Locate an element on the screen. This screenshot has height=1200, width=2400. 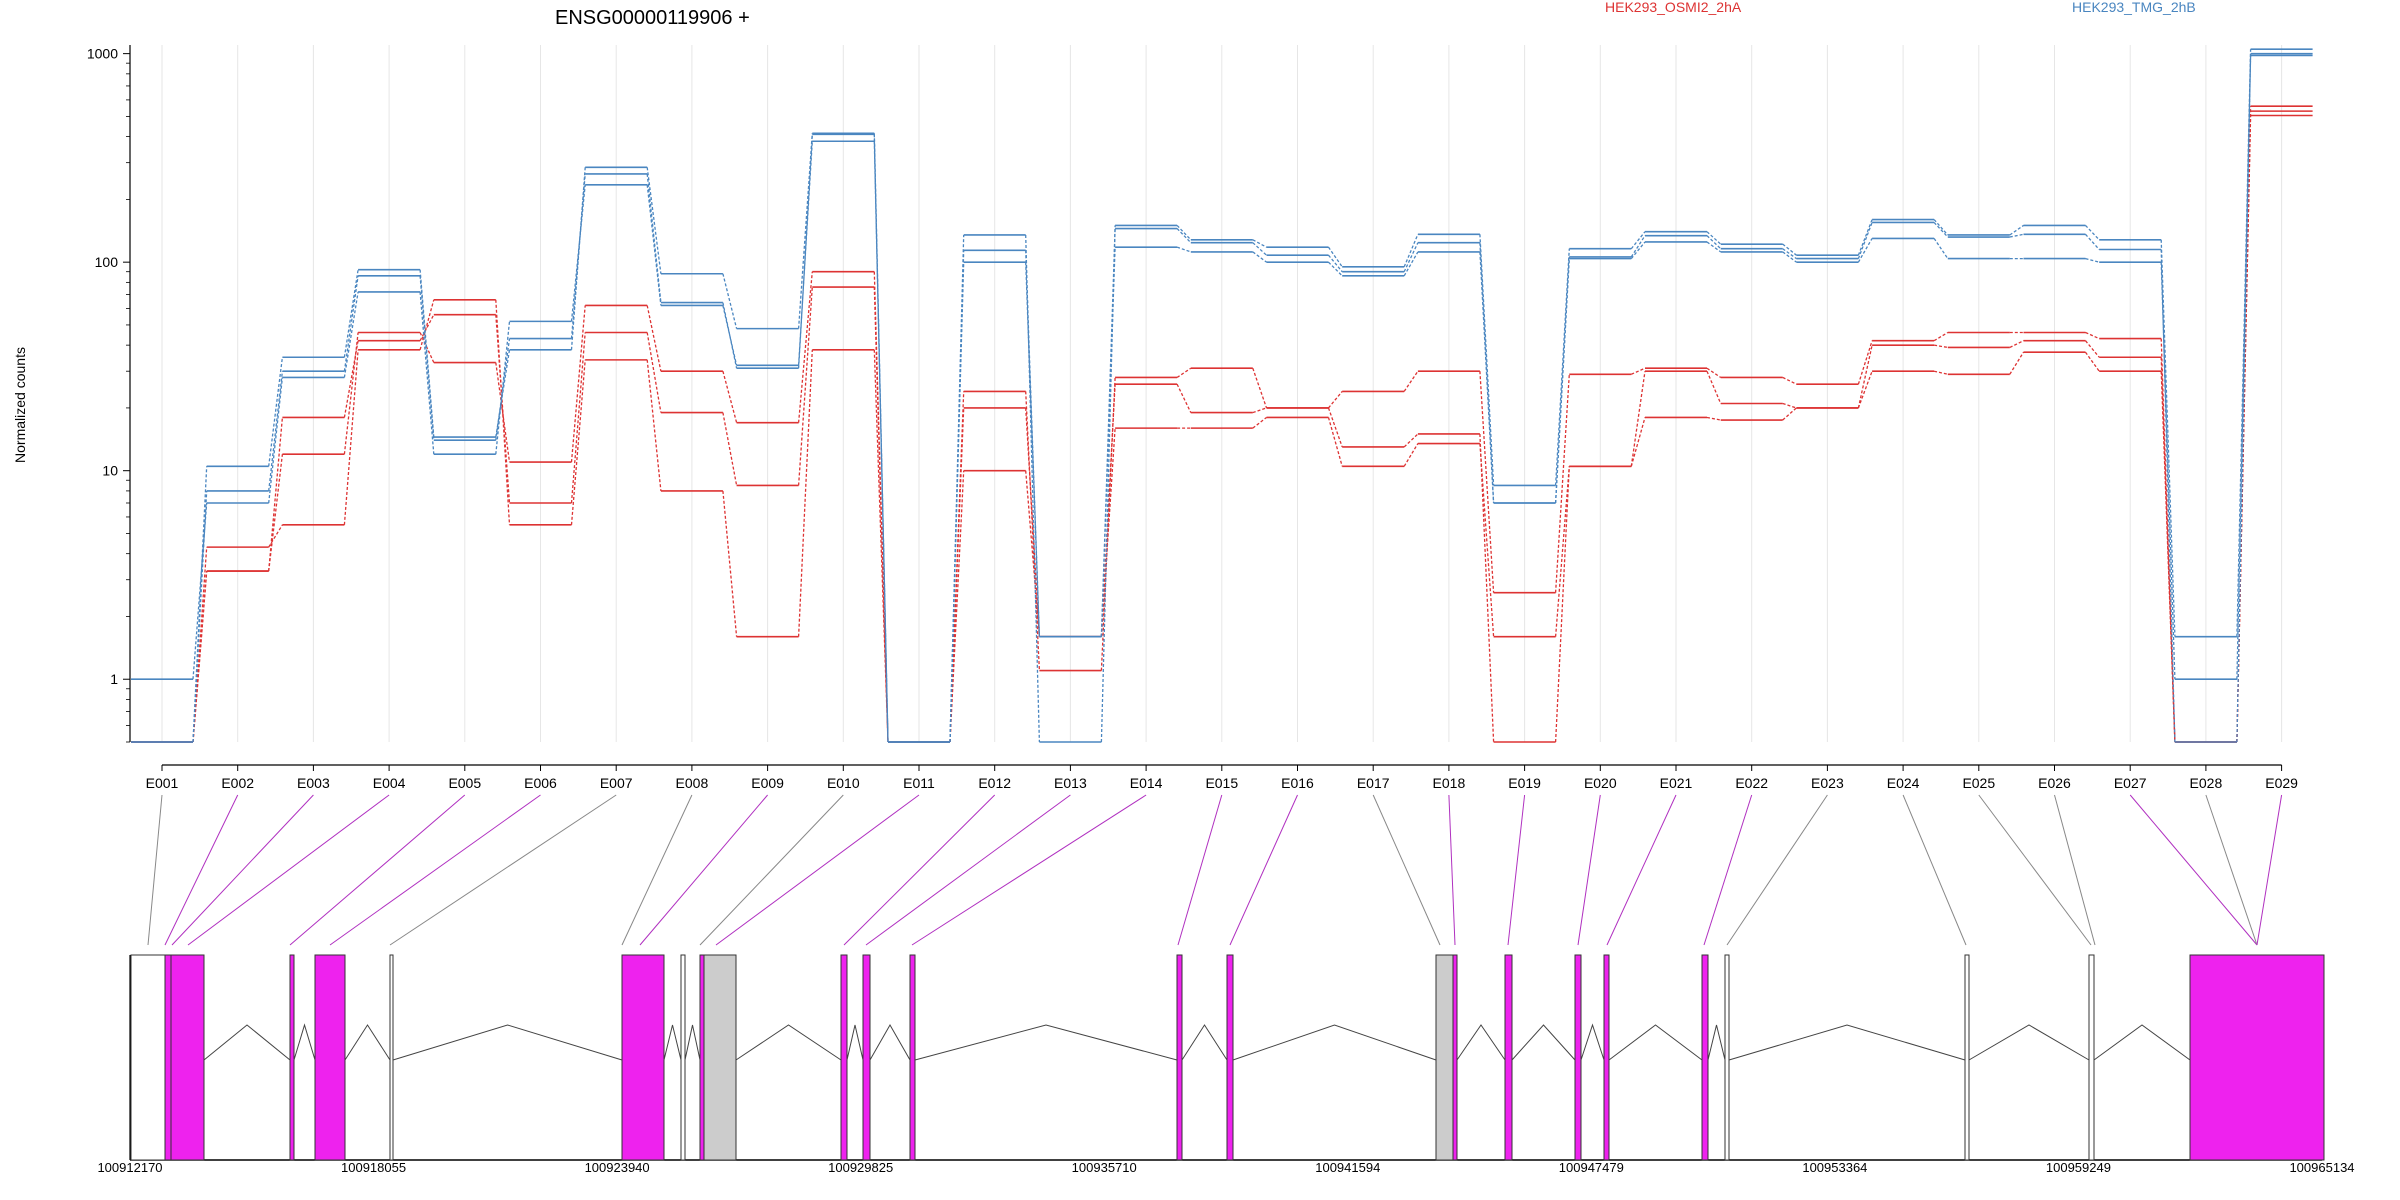
x-tick-label: E006 is located at coordinates (540, 783).